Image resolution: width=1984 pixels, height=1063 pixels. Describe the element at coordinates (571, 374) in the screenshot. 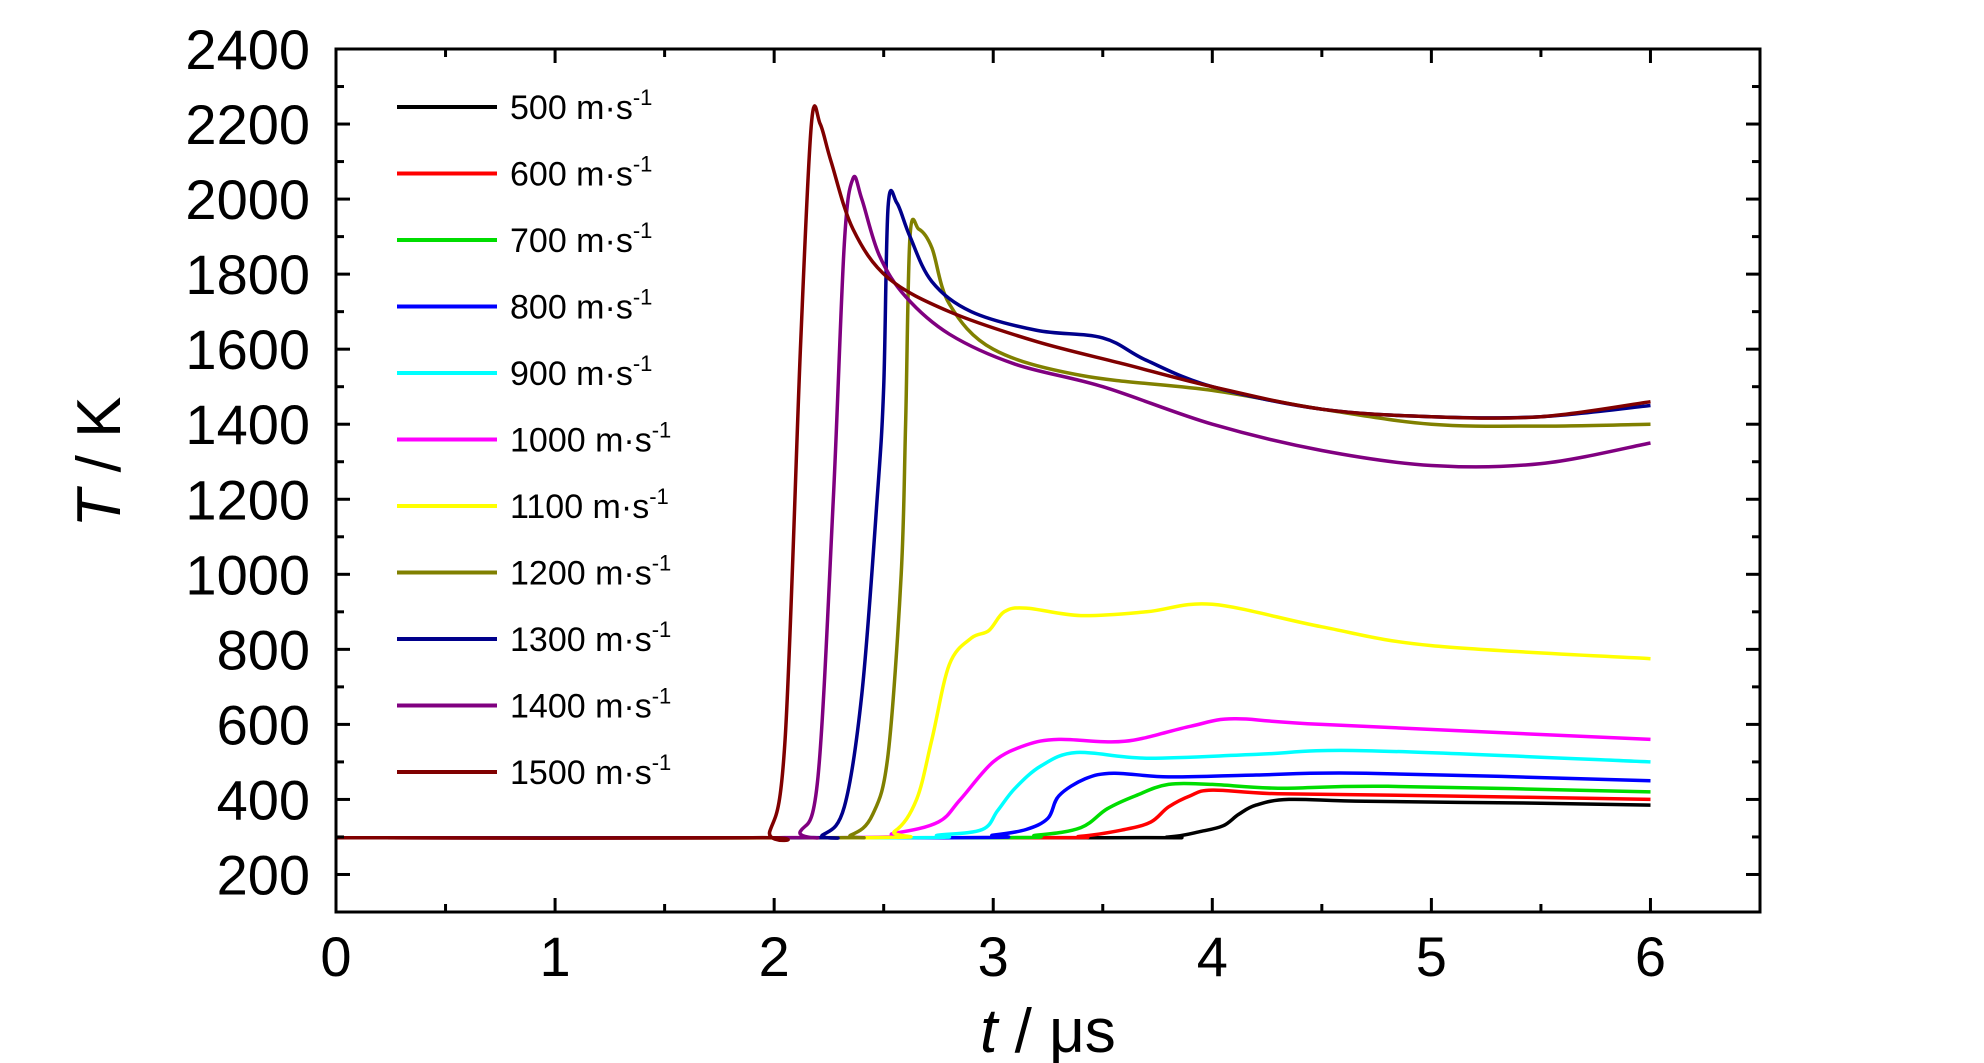

I see `legend-label-text: 900 m·s` at that location.